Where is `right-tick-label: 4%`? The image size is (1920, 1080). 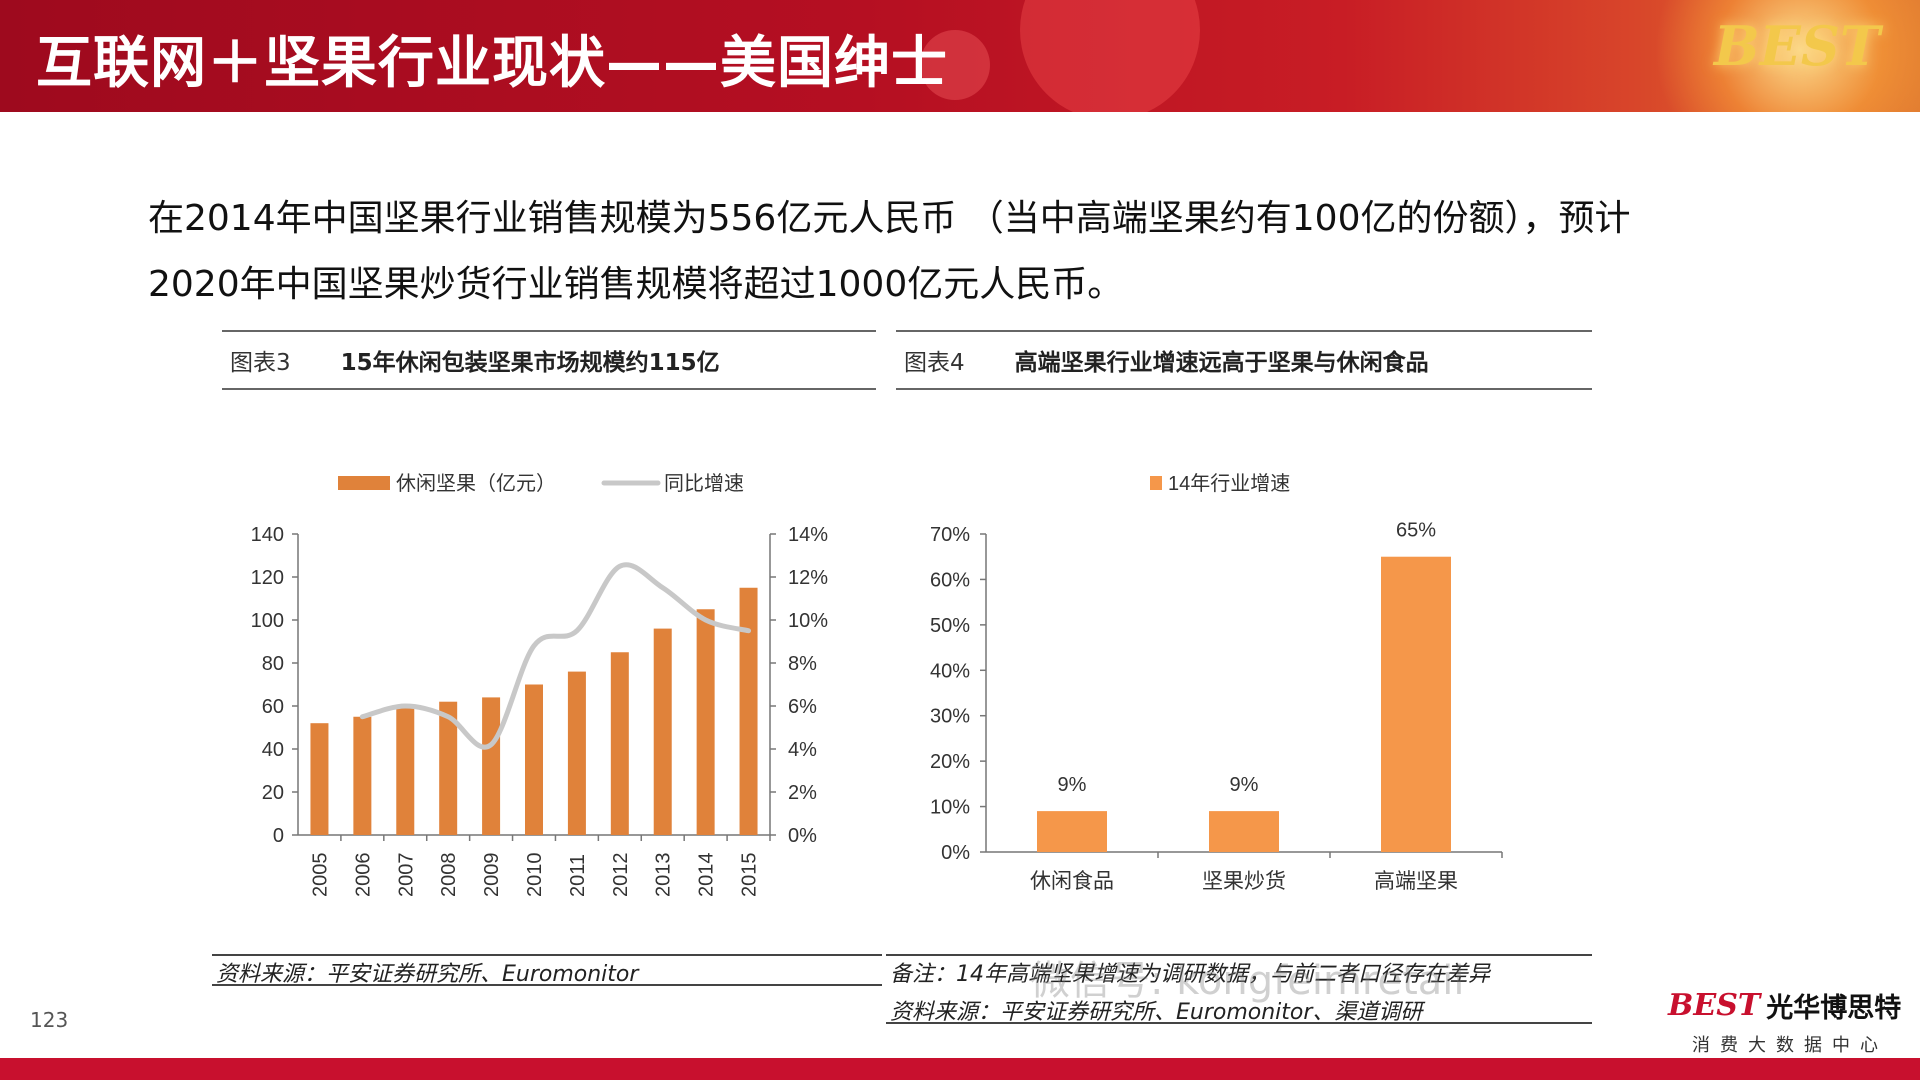 right-tick-label: 4% is located at coordinates (802, 750).